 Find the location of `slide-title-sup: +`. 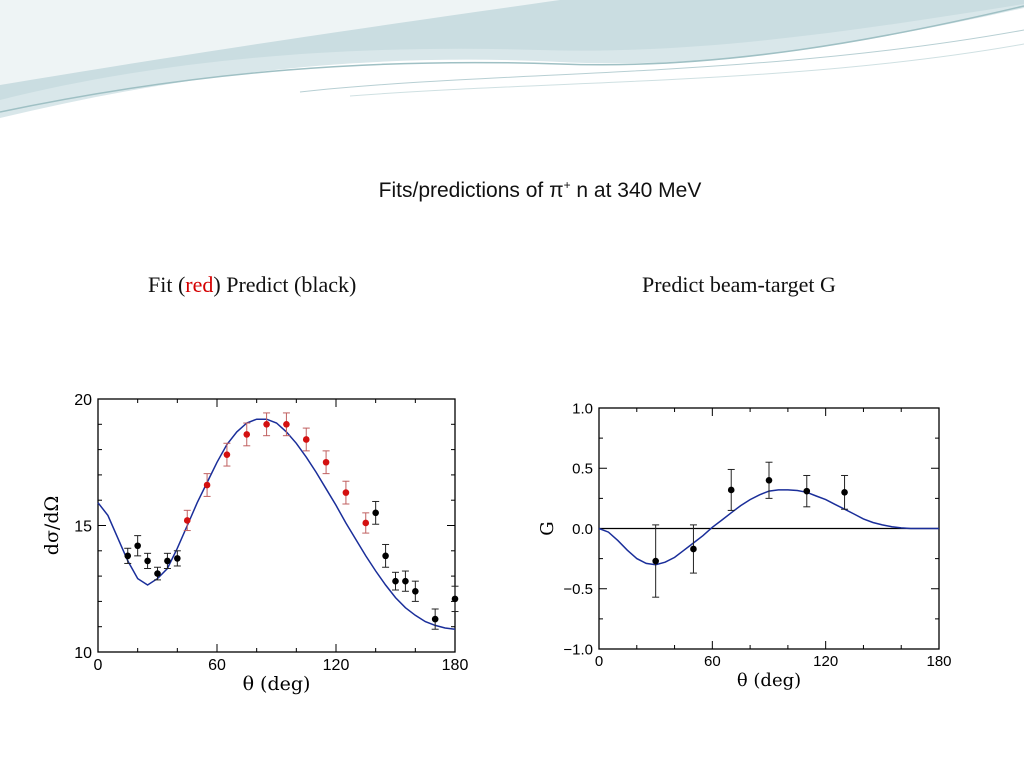

slide-title-sup: + is located at coordinates (567, 185).